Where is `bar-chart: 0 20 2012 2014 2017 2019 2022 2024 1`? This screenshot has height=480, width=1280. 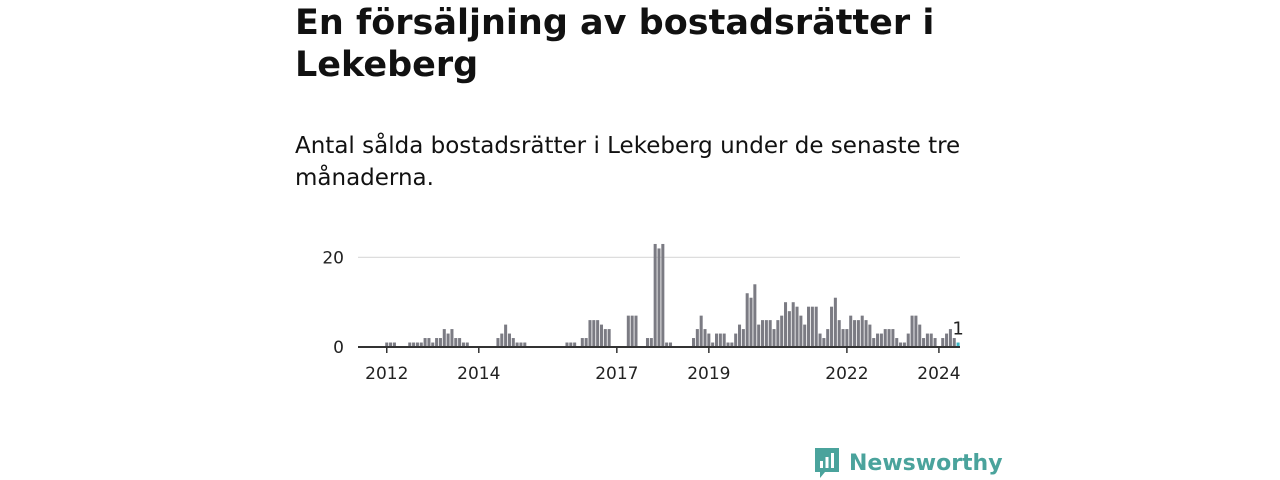
bar-chart: 0 20 2012 2014 2017 2019 2022 2024 1 is located at coordinates (643, 311).